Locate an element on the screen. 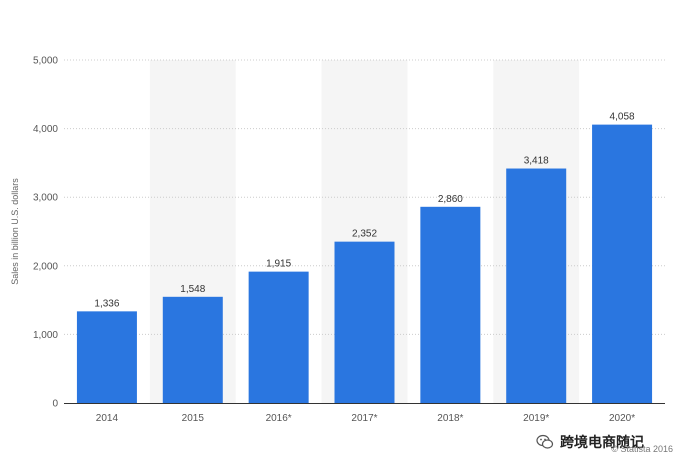 Image resolution: width=677 pixels, height=468 pixels. data-label: 2,860 is located at coordinates (450, 199).